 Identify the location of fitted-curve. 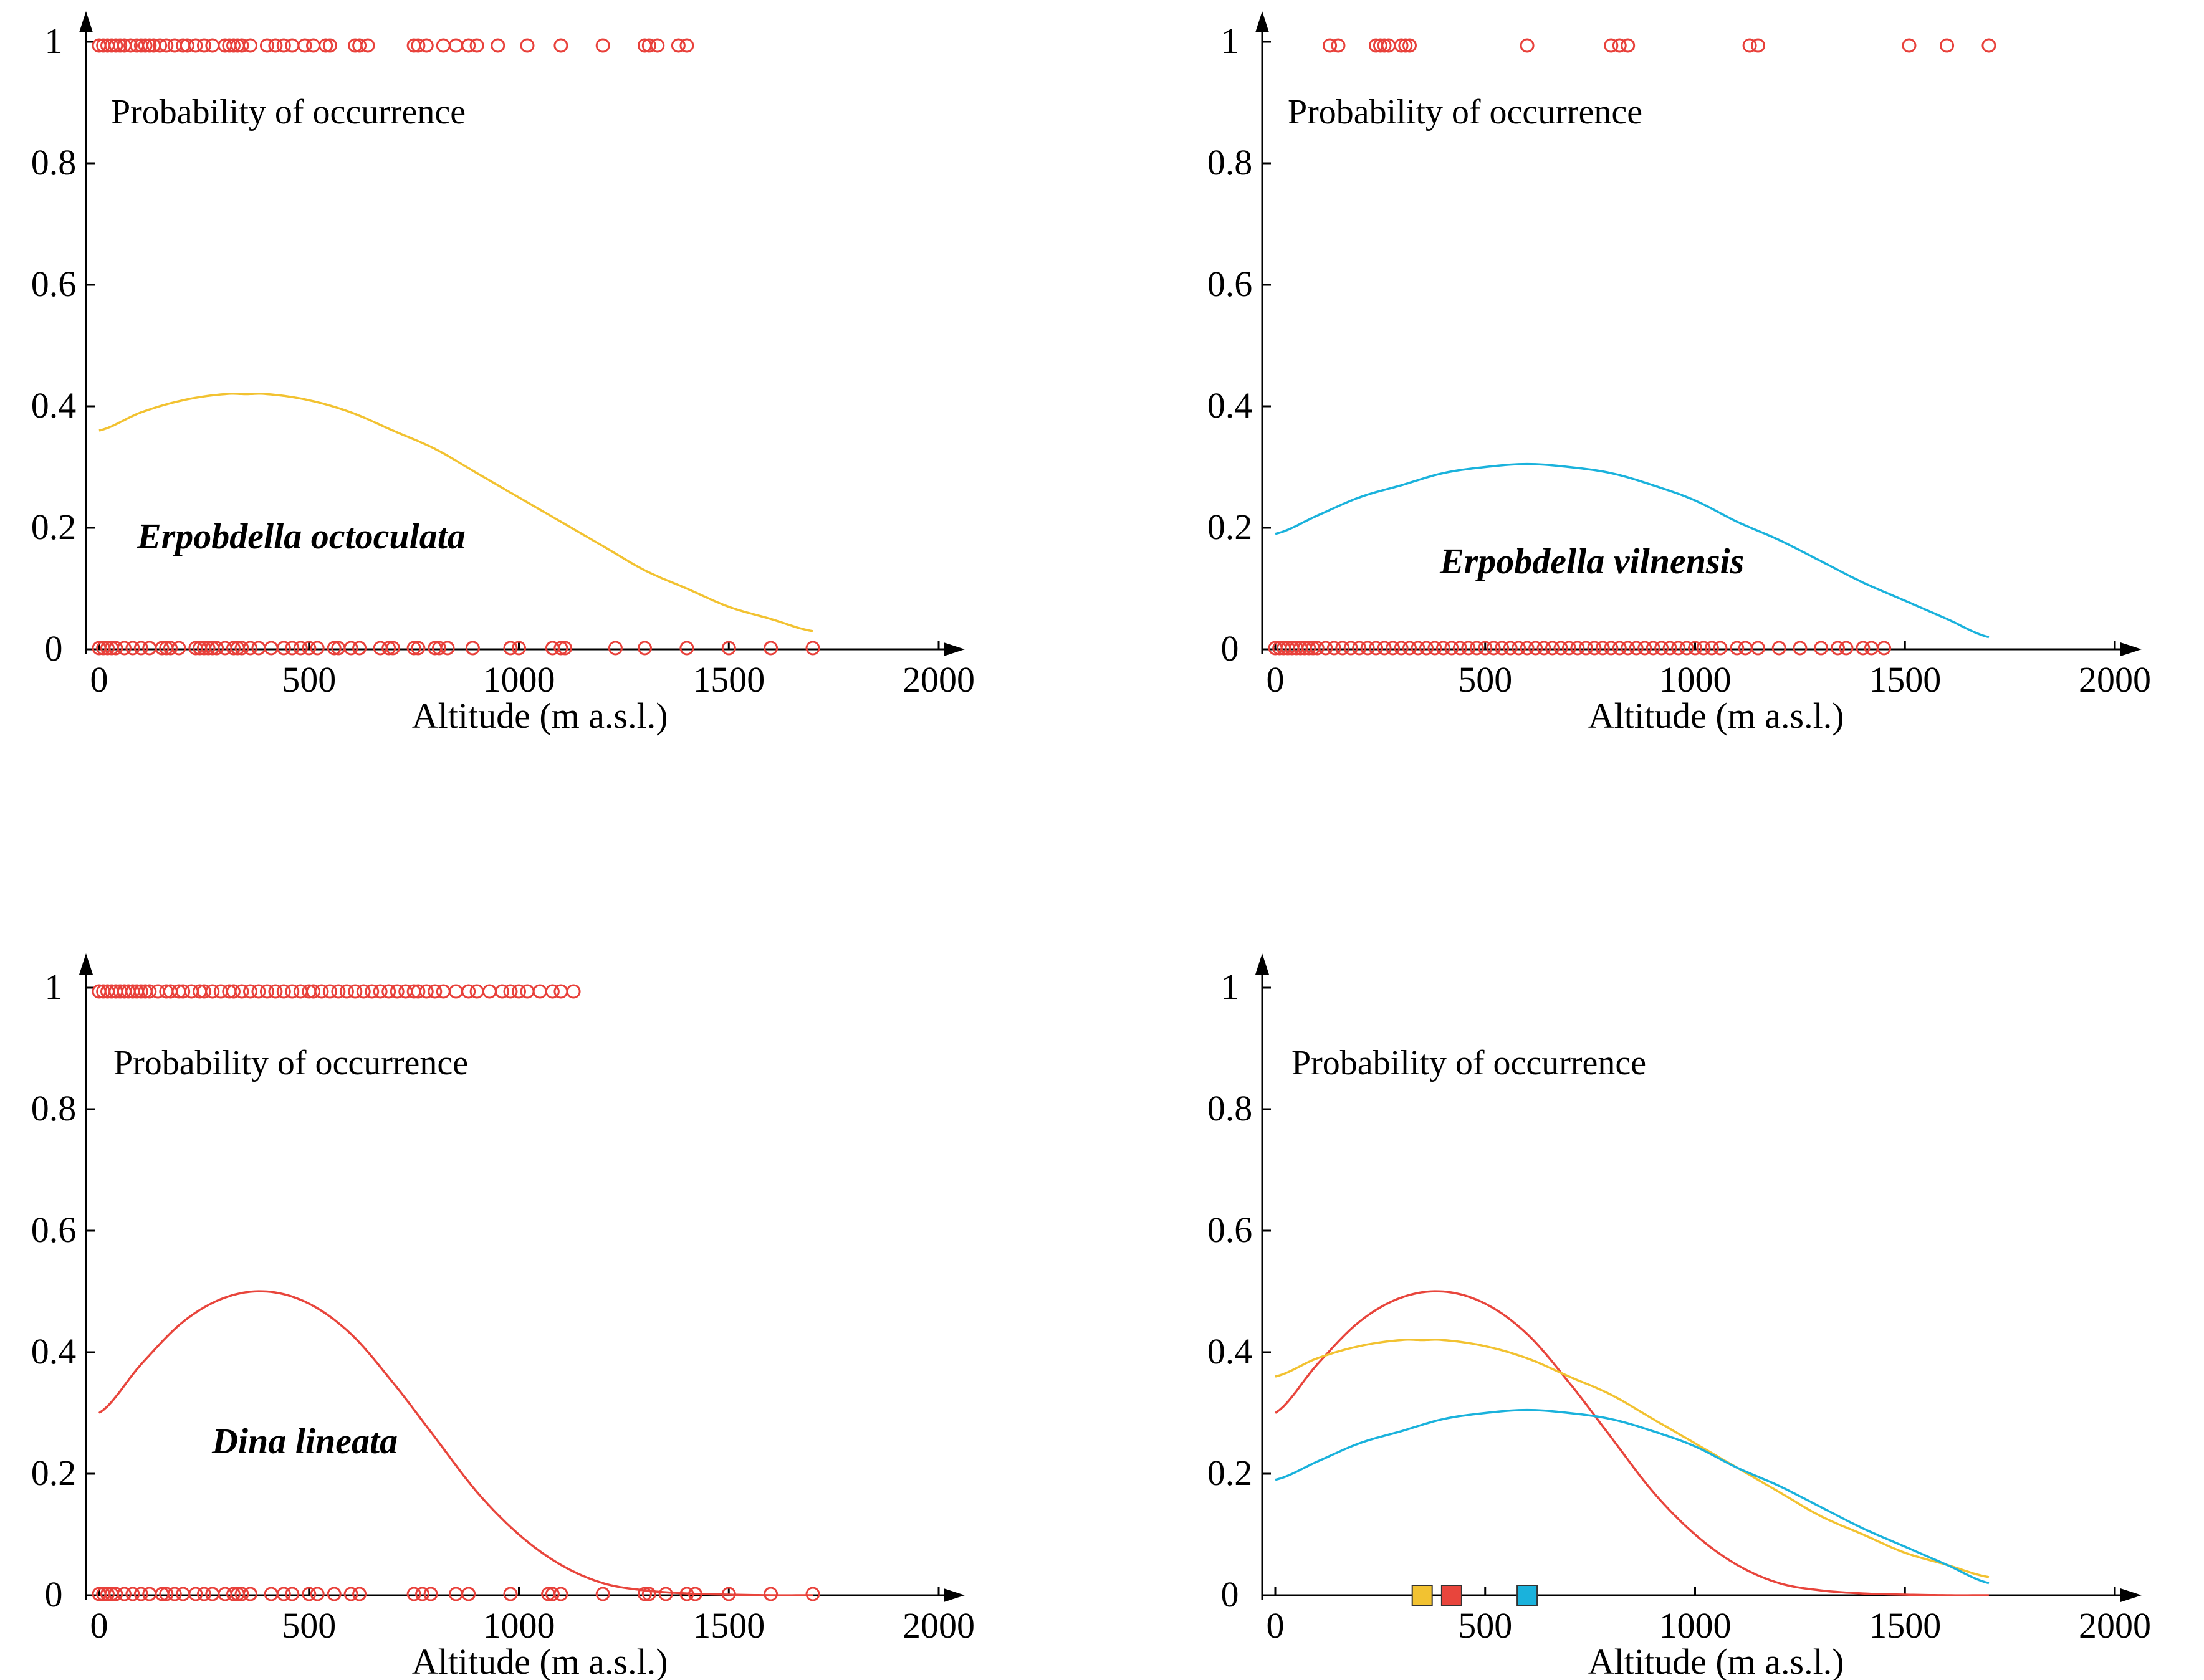
(455, 1443).